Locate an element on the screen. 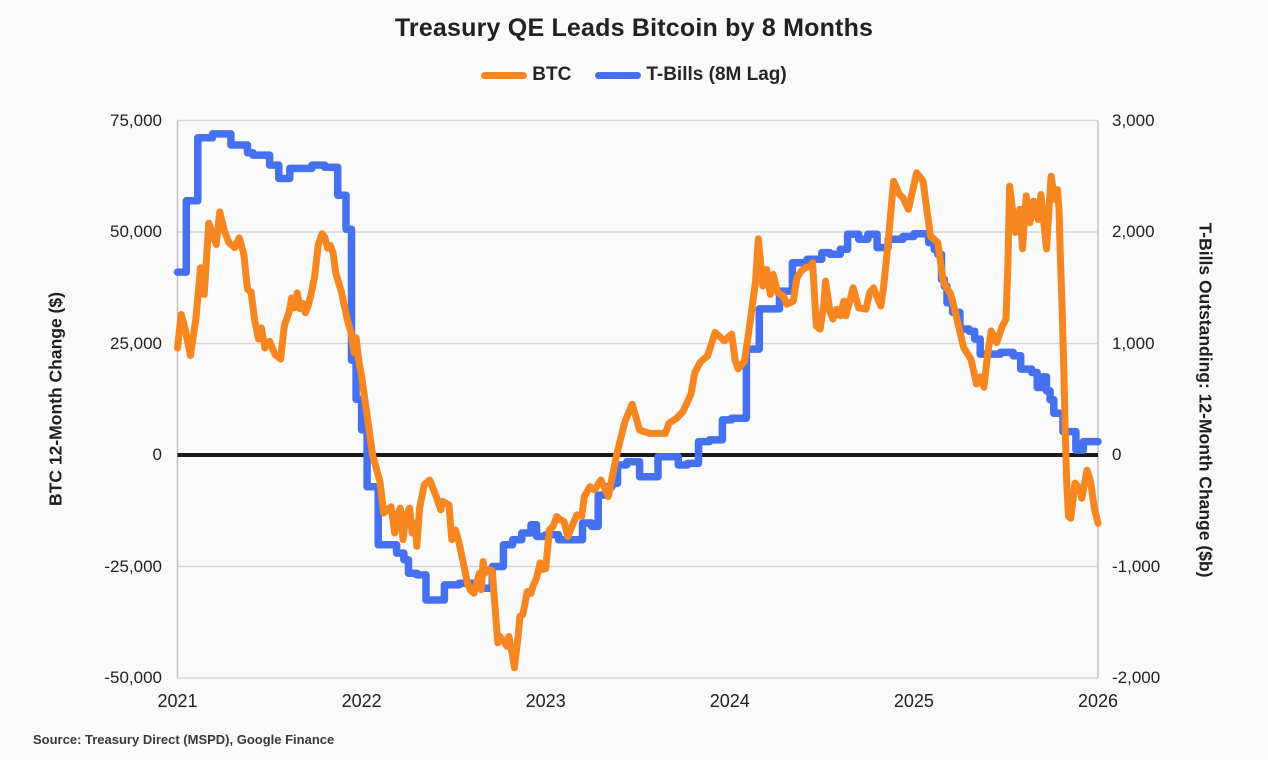 This screenshot has width=1268, height=760. x-tick-label: 2024 is located at coordinates (729, 701).